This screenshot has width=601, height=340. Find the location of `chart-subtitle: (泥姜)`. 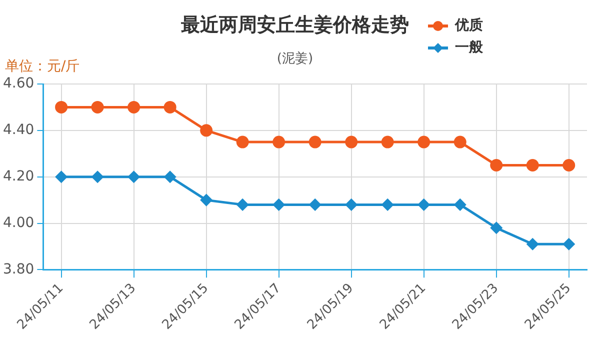

chart-subtitle: (泥姜) is located at coordinates (295, 58).